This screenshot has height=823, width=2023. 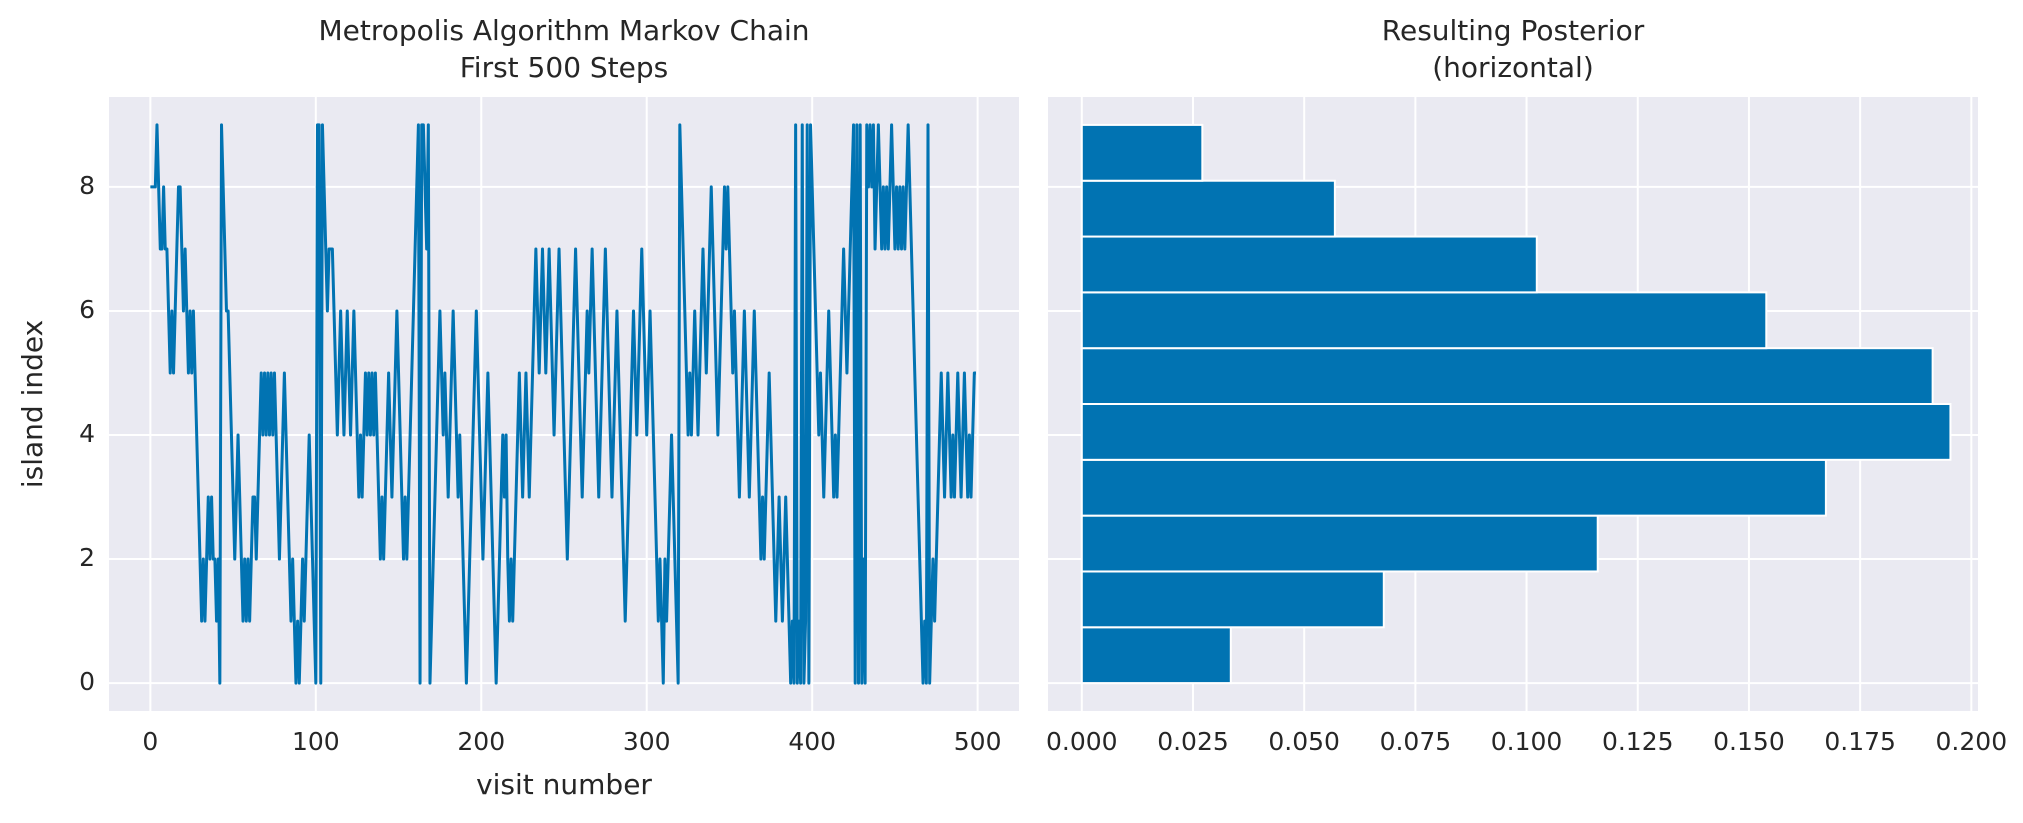 What do you see at coordinates (647, 741) in the screenshot?
I see `x-tick-label: 300` at bounding box center [647, 741].